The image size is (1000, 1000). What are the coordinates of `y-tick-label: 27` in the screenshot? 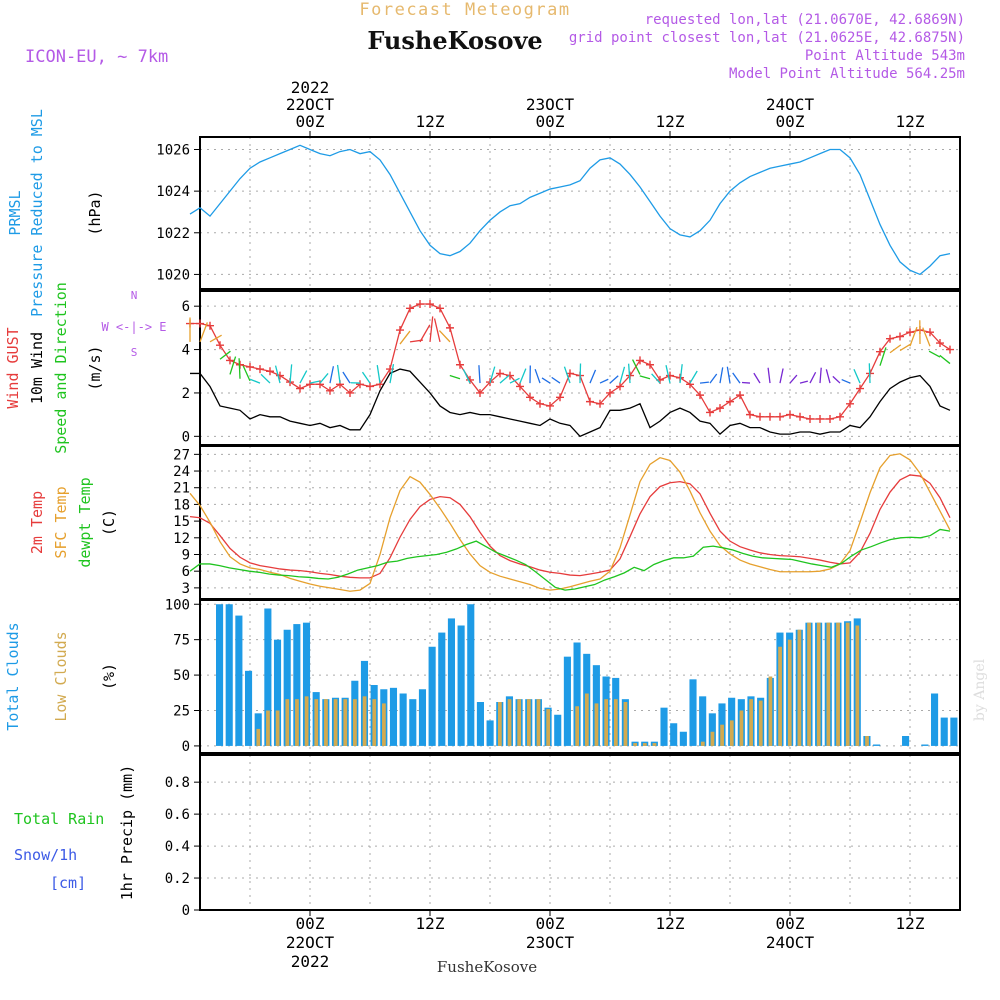 It's located at (181, 455).